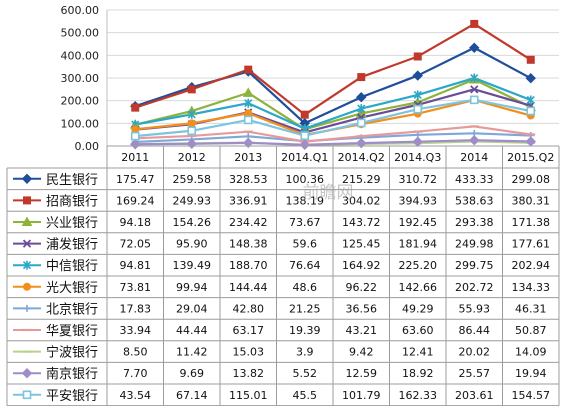 This screenshot has height=406, width=569. Describe the element at coordinates (248, 244) in the screenshot. I see `data-value-cell: 148.38` at that location.